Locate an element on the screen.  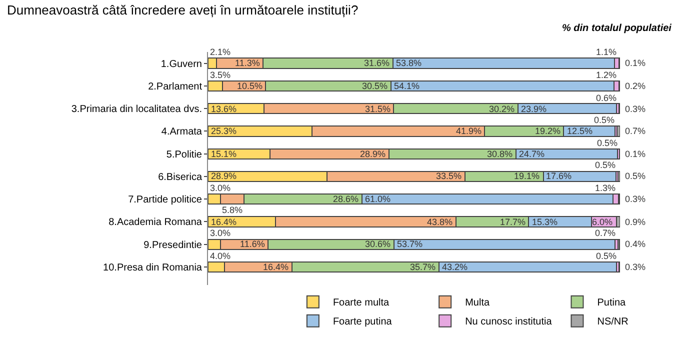
data-label: 53.7% is located at coordinates (410, 244).